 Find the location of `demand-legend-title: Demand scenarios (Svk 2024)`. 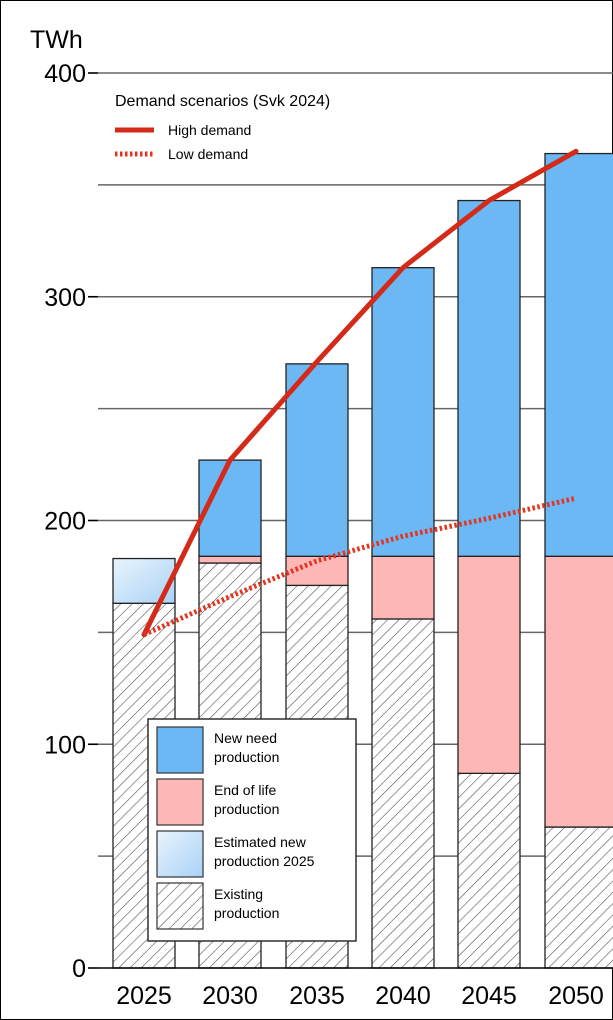

demand-legend-title: Demand scenarios (Svk 2024) is located at coordinates (222, 101).